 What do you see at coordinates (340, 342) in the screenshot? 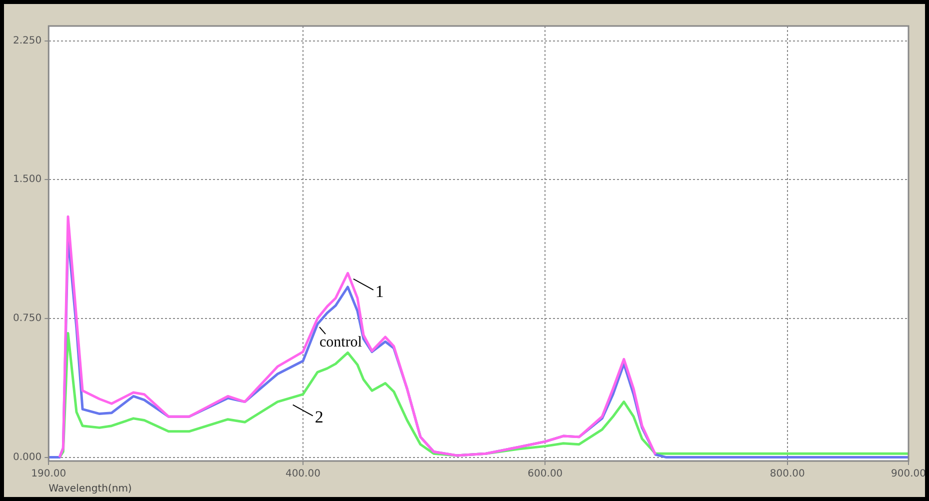
I see `annotation: control` at bounding box center [340, 342].